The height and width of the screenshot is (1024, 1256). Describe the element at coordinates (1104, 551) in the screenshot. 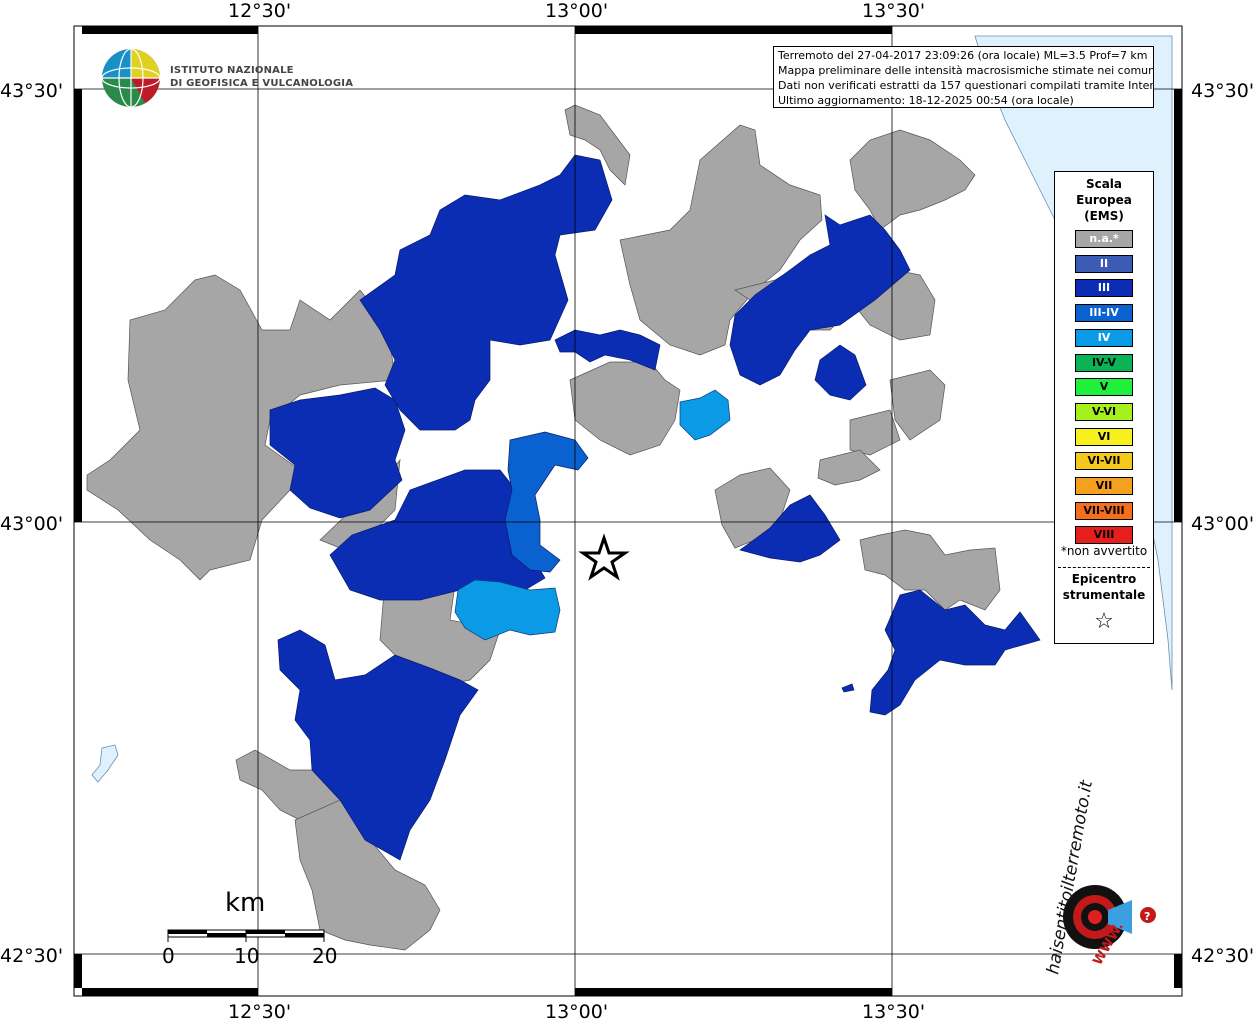

I see `legend-note: *non avvertito` at that location.